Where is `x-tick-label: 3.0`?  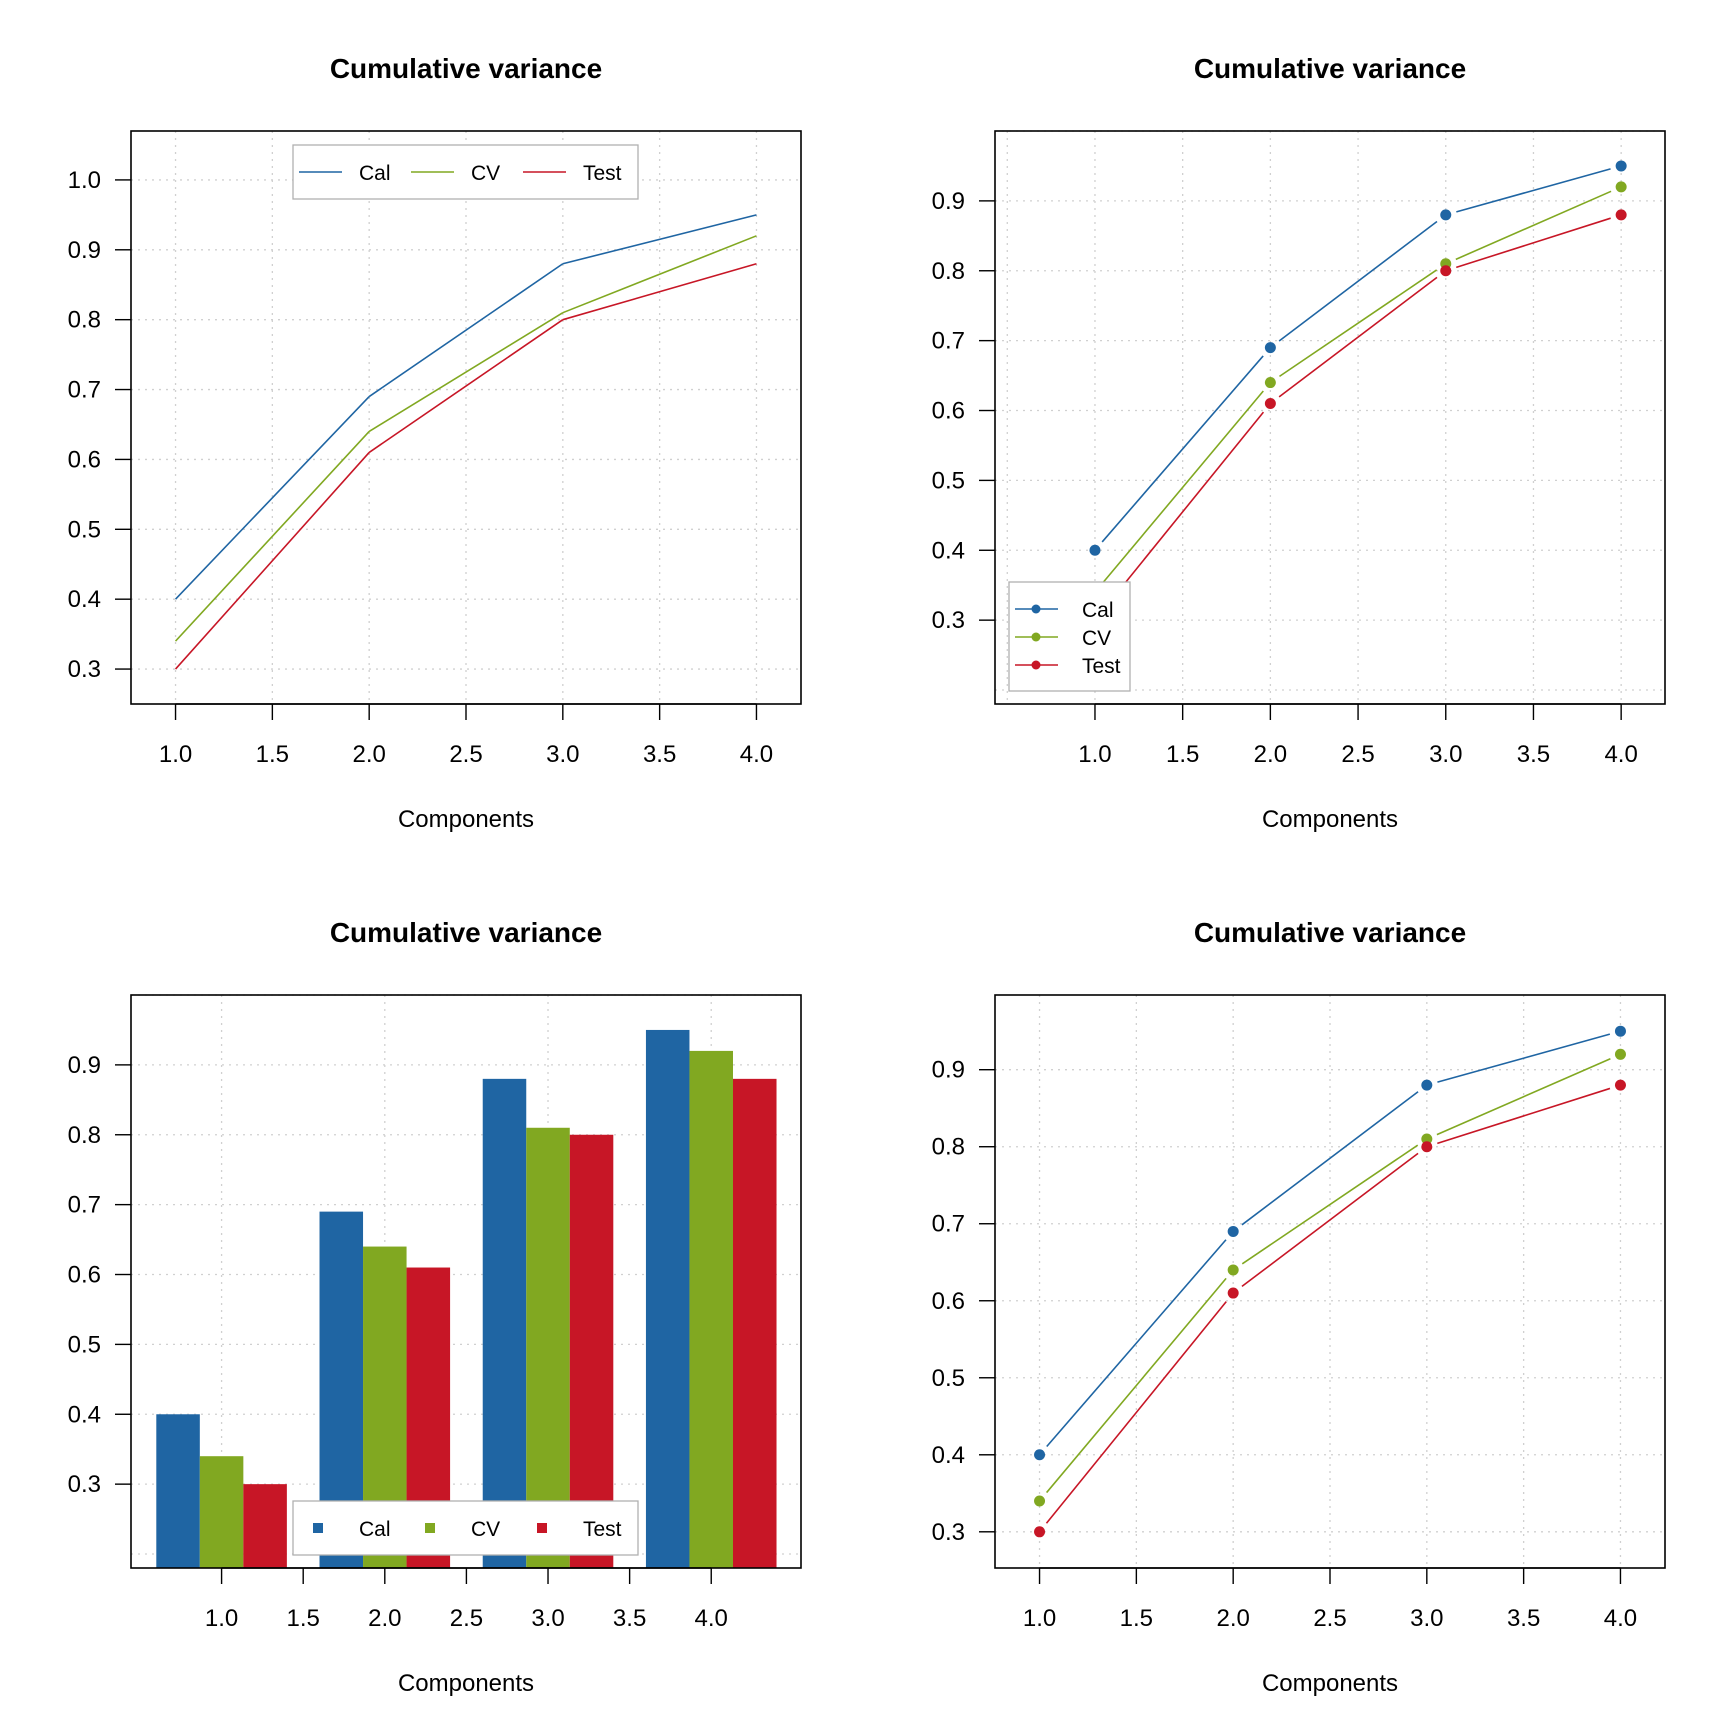
x-tick-label: 3.0 is located at coordinates (1426, 1618).